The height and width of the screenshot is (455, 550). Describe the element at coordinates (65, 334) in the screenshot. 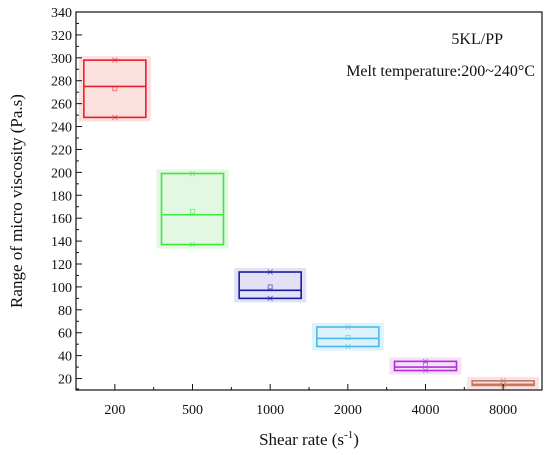

I see `y-tick-label: 60` at that location.